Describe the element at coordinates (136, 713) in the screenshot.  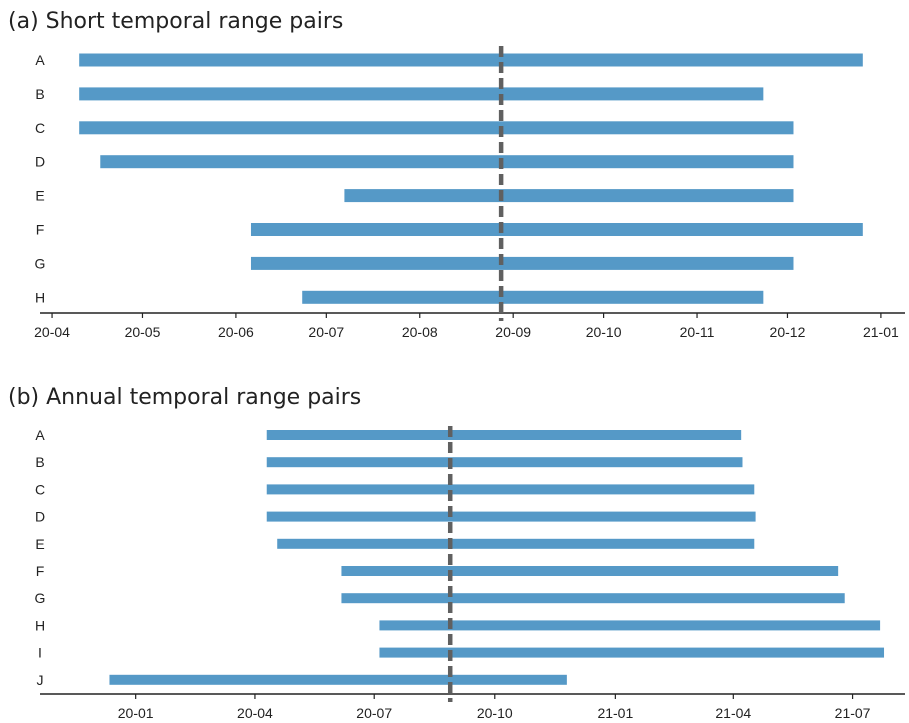
I see `x-tick-label: 20-01` at that location.